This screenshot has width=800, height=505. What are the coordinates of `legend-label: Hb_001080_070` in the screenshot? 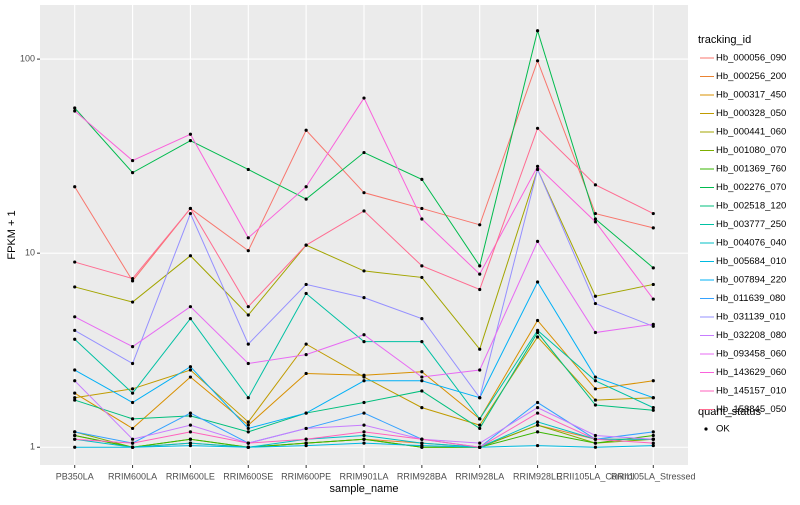 It's located at (751, 150).